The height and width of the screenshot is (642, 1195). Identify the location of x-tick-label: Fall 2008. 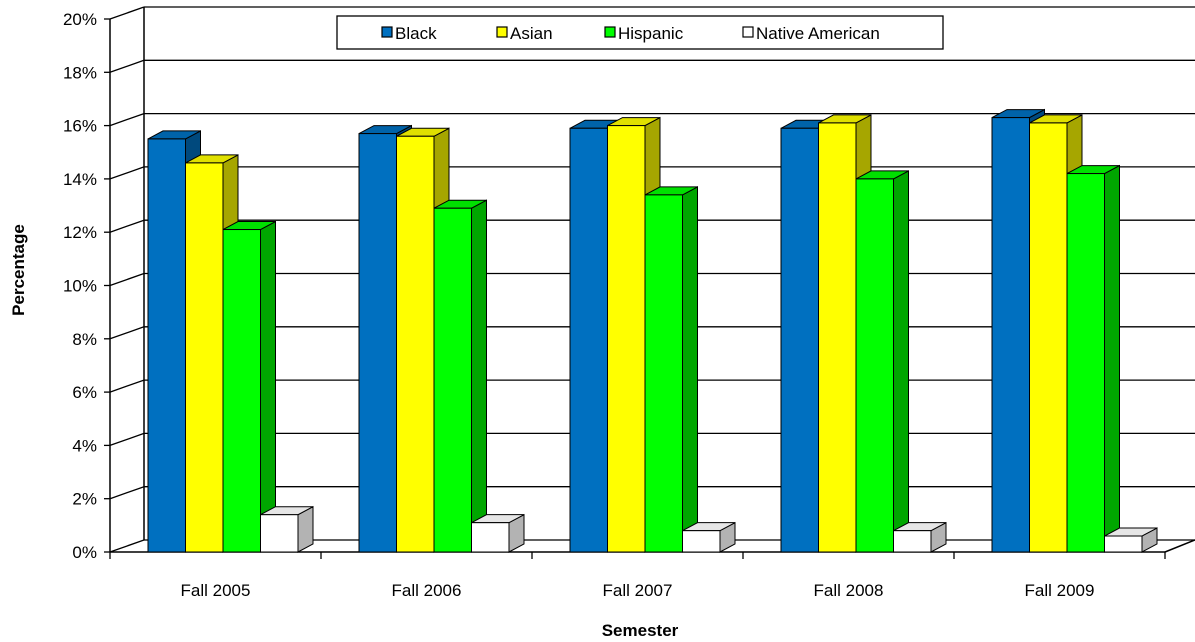
(849, 590).